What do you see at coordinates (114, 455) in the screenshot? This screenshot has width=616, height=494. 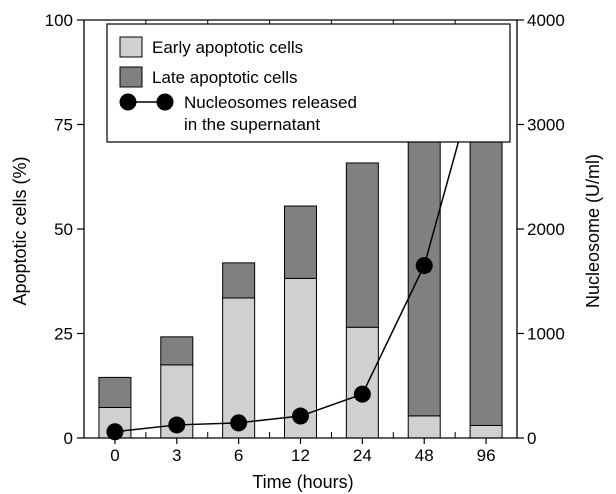 I see `x-tick-label-0: 0` at bounding box center [114, 455].